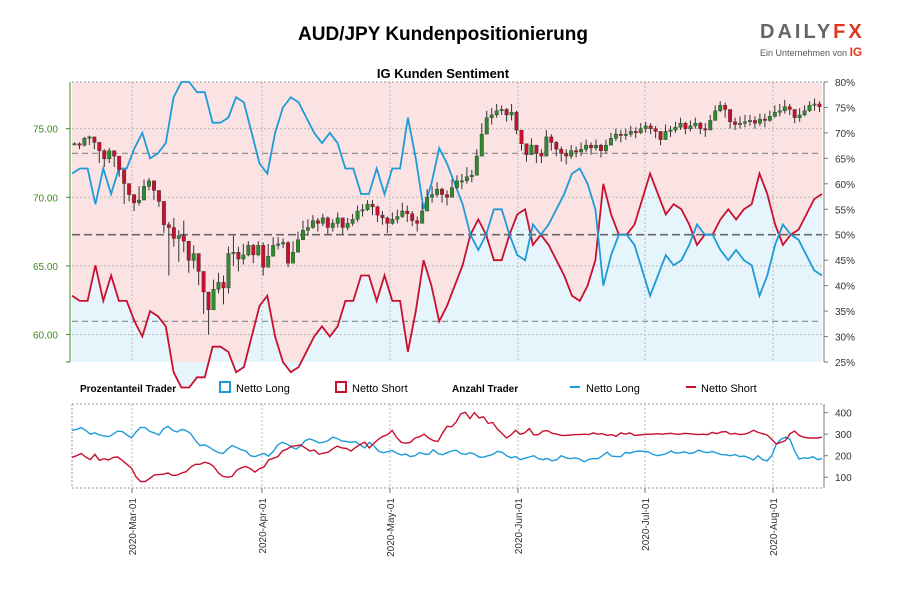 This screenshot has height=600, width=900. I want to click on count-tick-label-0: 100, so click(843, 478).